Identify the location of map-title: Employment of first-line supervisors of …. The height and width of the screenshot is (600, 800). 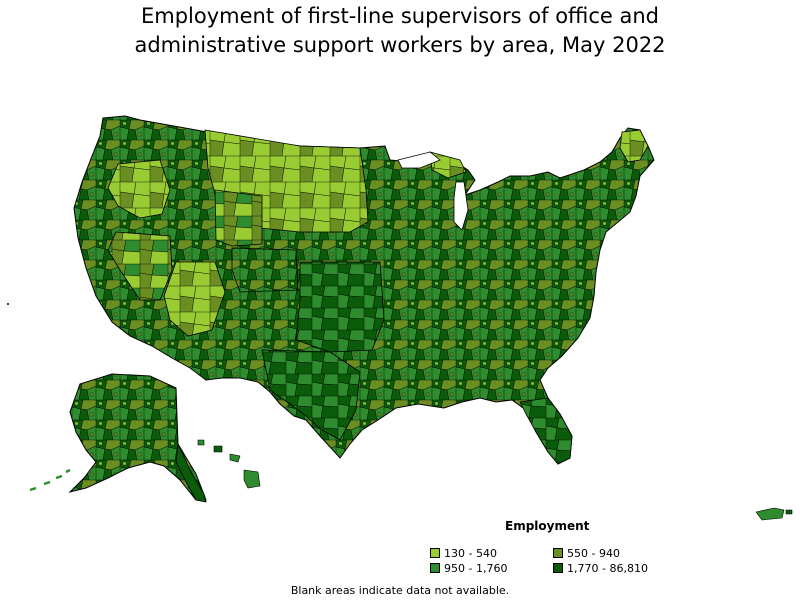
(400, 31).